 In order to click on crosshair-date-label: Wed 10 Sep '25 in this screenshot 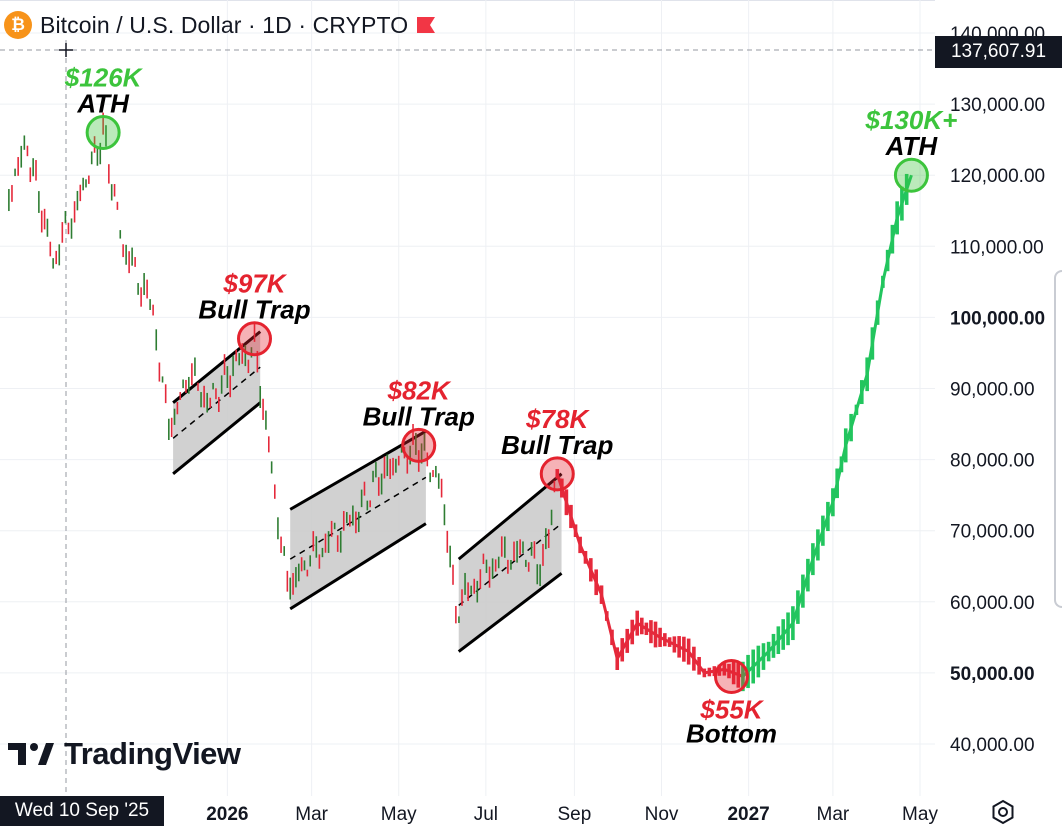, I will do `click(82, 811)`.